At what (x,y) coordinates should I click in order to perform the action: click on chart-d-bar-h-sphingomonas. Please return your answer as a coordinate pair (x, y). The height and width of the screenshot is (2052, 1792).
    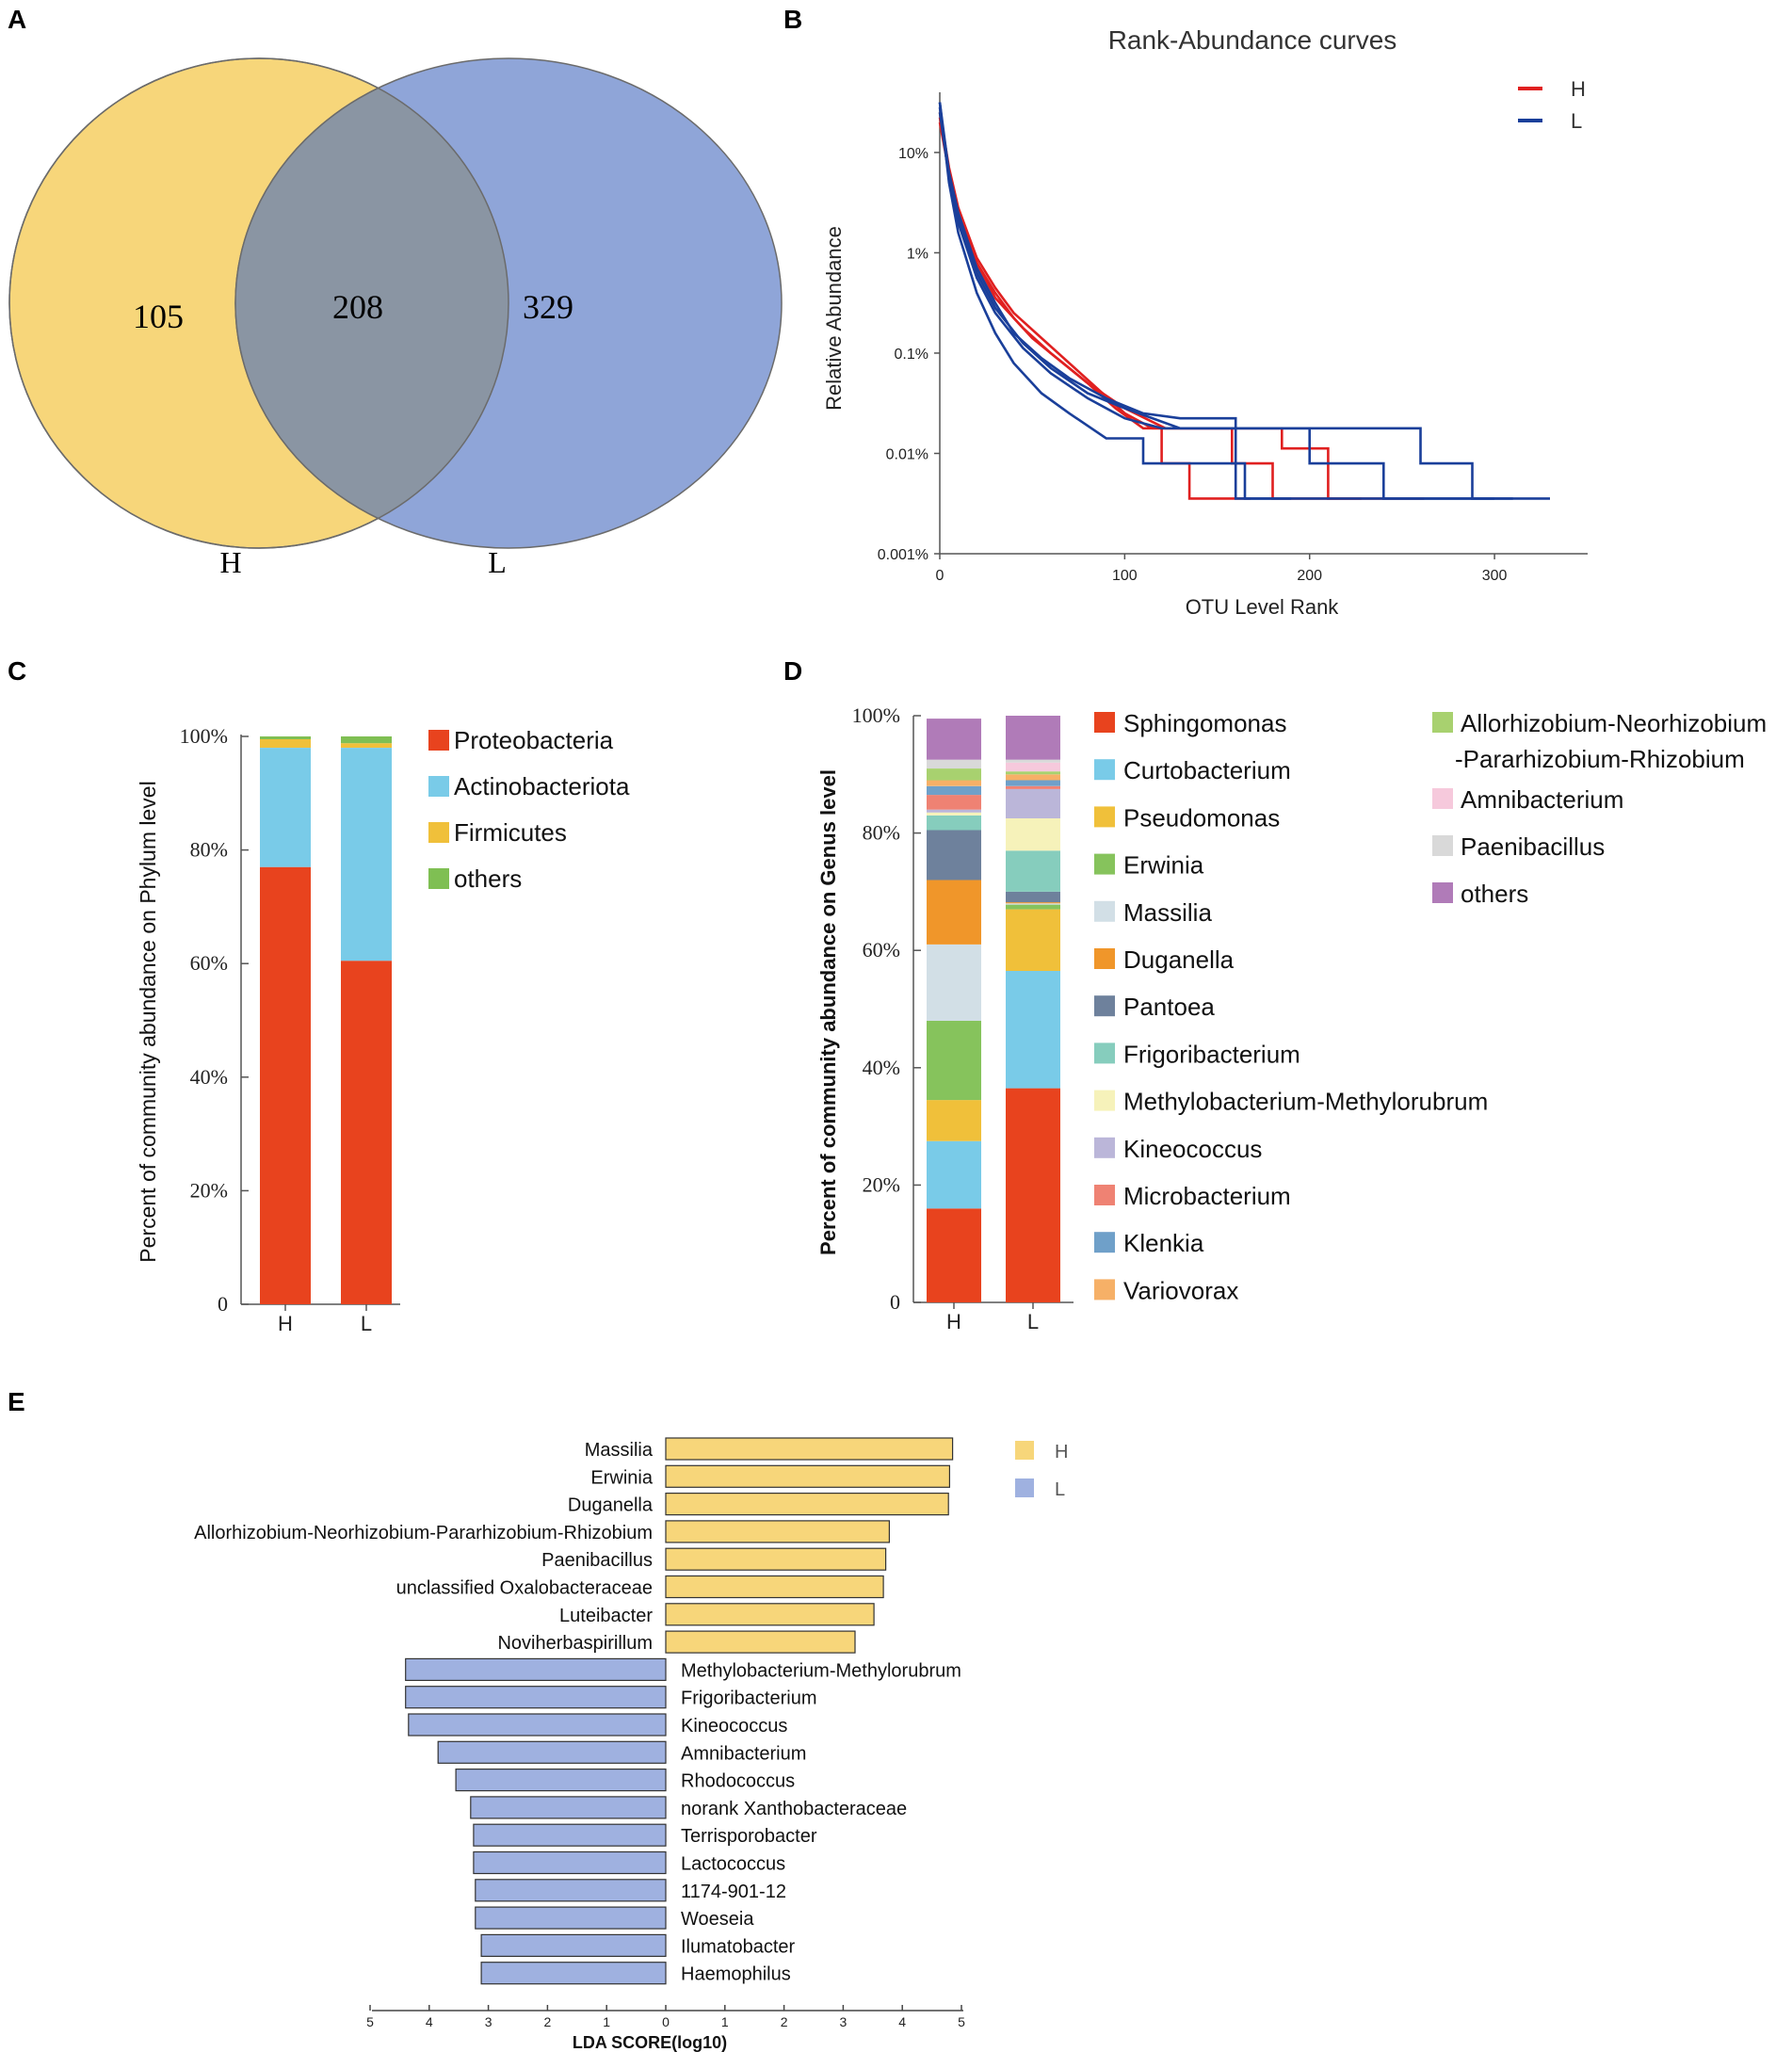
    Looking at the image, I should click on (954, 1255).